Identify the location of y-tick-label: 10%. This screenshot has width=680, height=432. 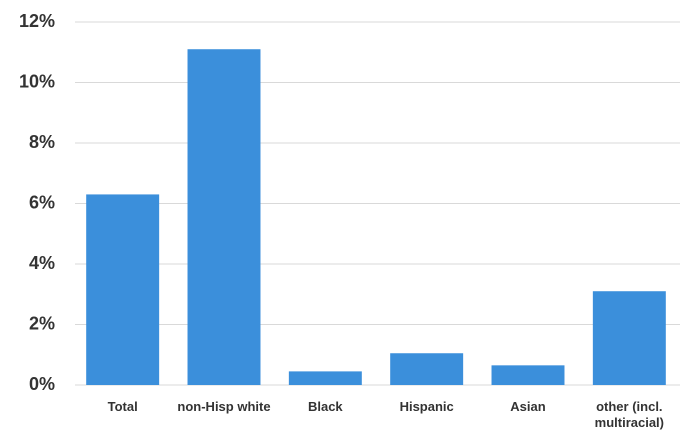
(37, 81).